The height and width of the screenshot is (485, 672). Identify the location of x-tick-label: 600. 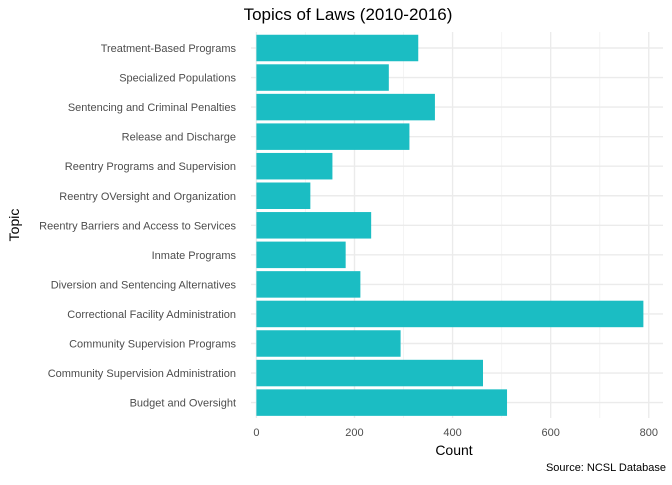
(551, 433).